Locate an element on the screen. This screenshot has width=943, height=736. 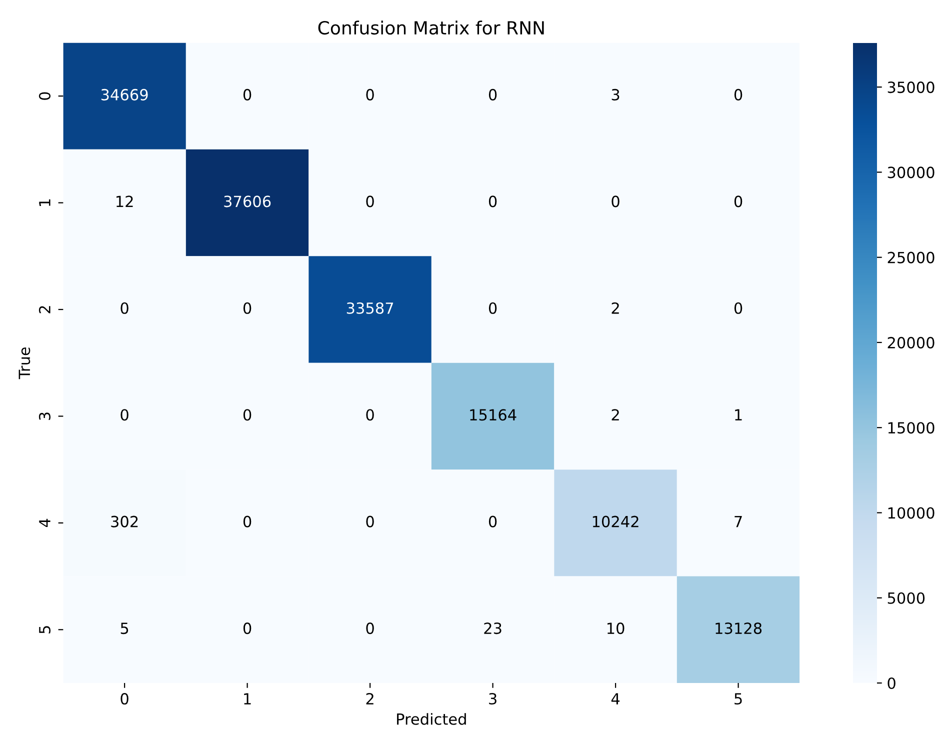
data-label: 10 is located at coordinates (616, 628).